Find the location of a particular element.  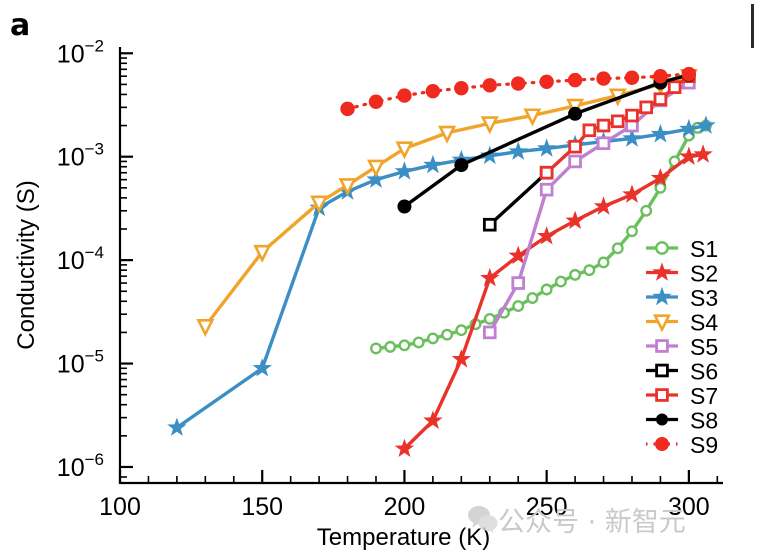

y-axis-title: Conductivity (S) is located at coordinates (26, 264).